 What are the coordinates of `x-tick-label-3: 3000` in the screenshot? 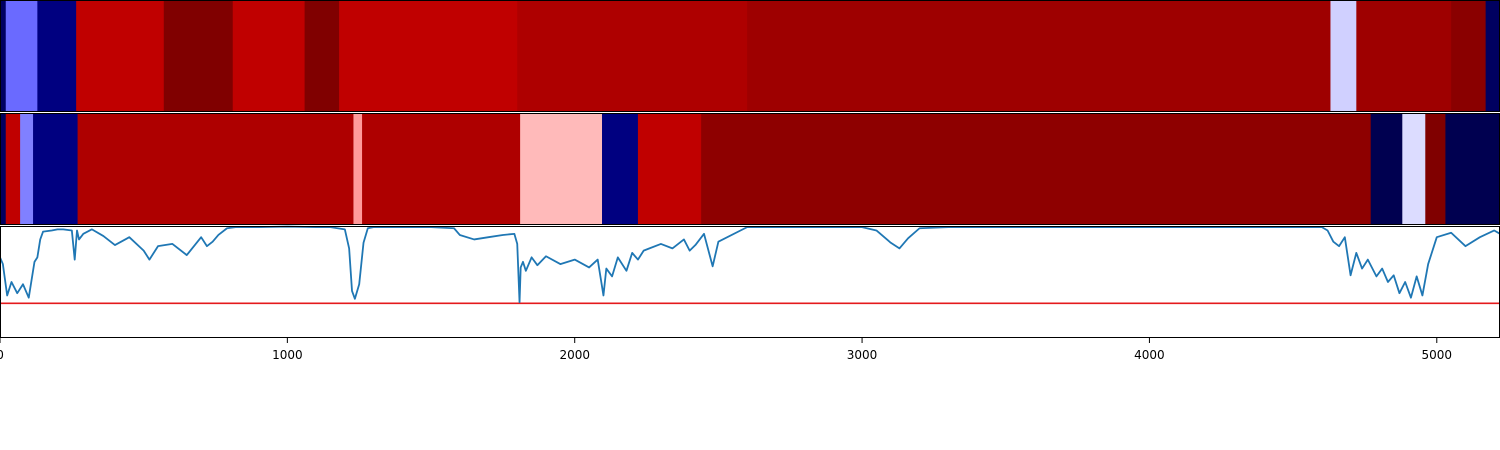 It's located at (862, 355).